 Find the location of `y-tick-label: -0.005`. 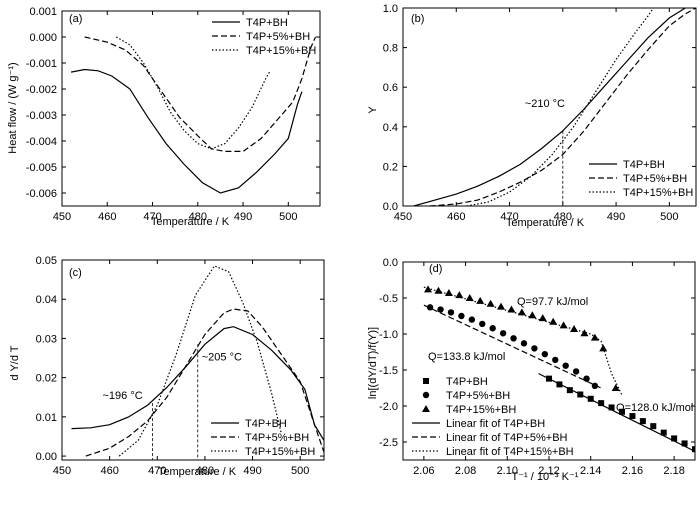

y-tick-label: -0.005 is located at coordinates (41, 168).